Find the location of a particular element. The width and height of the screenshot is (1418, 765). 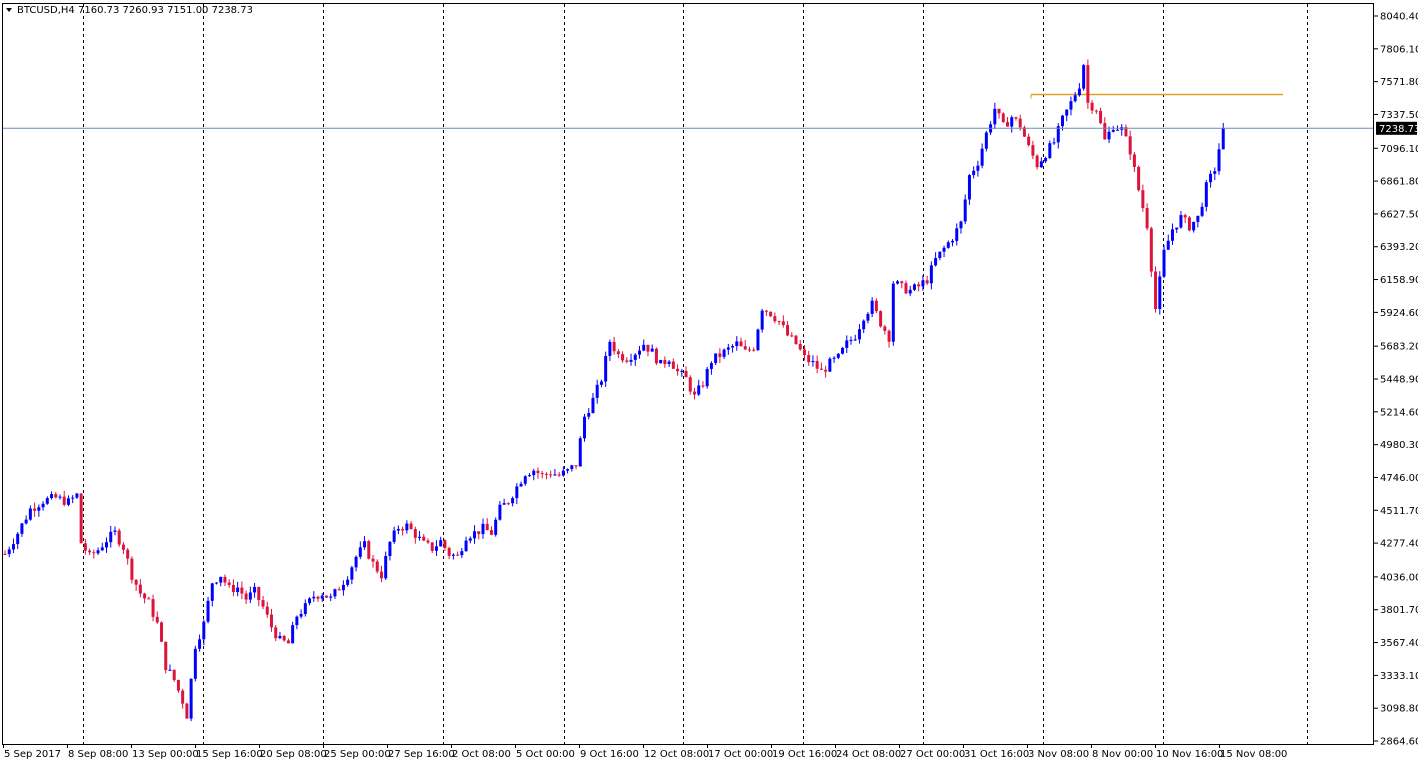

triangle-down-icon is located at coordinates (9, 10).